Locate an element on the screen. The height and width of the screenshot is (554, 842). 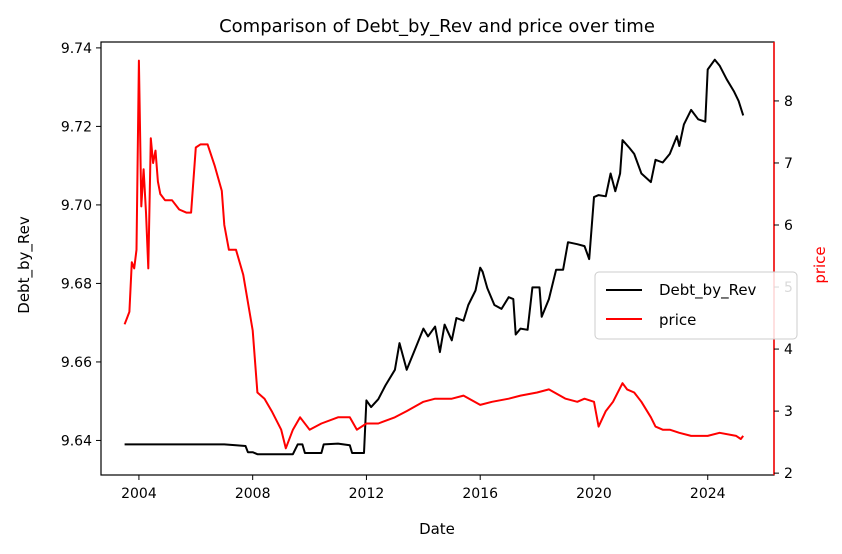
legend: Debt_by_Rev price is located at coordinates (696, 305).